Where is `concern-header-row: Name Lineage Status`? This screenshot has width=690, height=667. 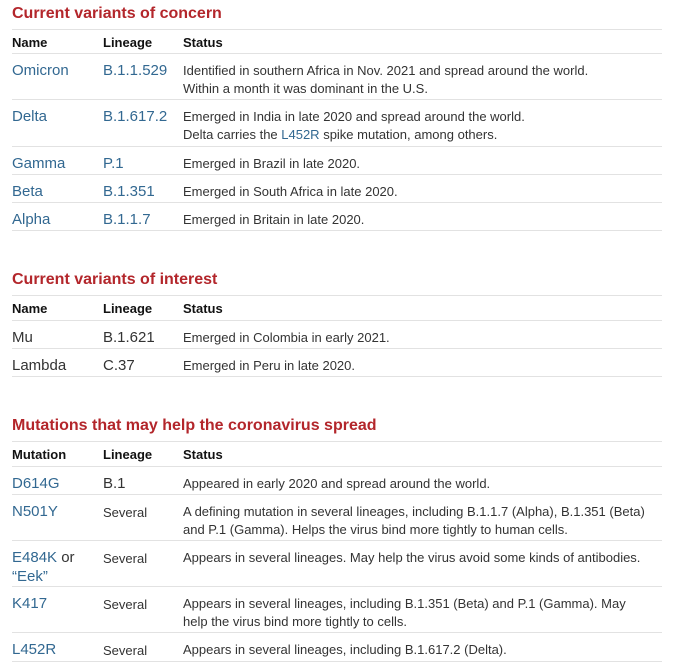 concern-header-row: Name Lineage Status is located at coordinates (337, 41).